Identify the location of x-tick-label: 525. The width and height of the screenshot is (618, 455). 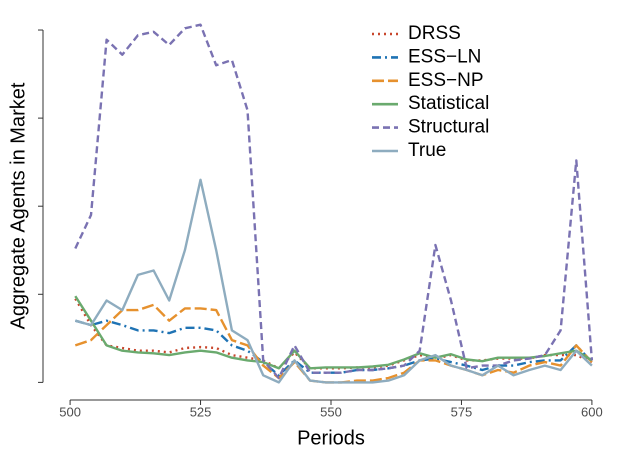
(201, 411).